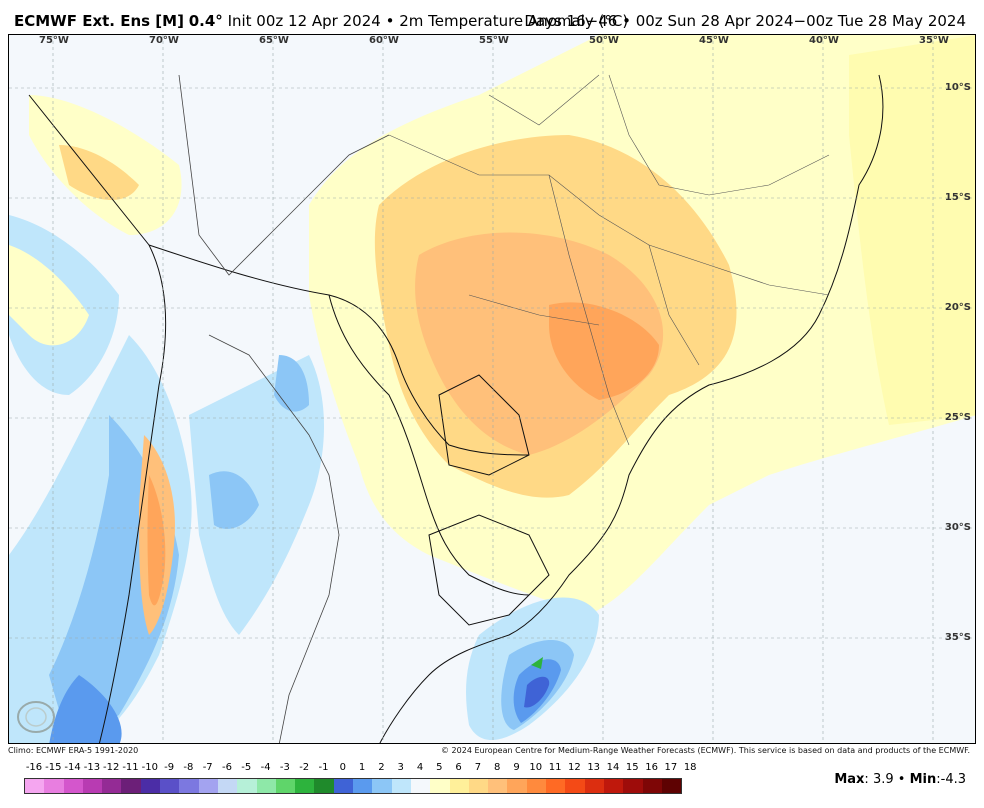 Image resolution: width=984 pixels, height=808 pixels. What do you see at coordinates (111, 767) in the screenshot?
I see `colorbar-tick-label: -12` at bounding box center [111, 767].